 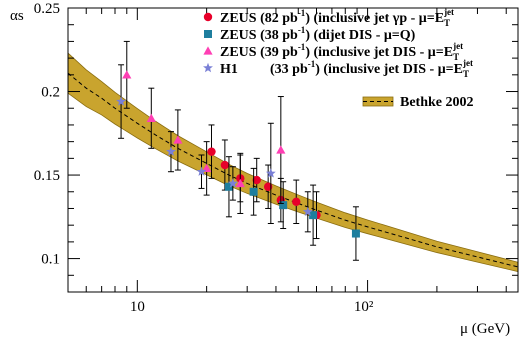 What do you see at coordinates (47, 176) in the screenshot?
I see `y-tick-label: 0.15` at bounding box center [47, 176].